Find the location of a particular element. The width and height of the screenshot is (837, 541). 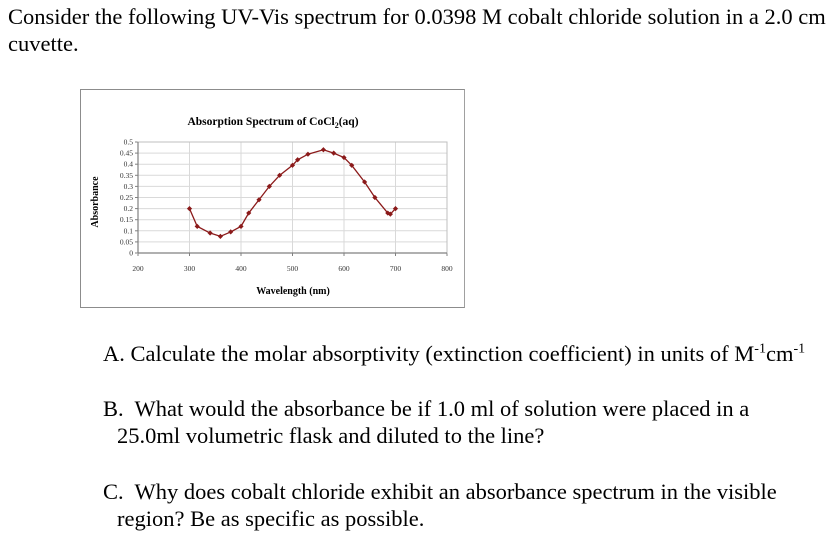

unit-exponent-1: -1 is located at coordinates (760, 349).